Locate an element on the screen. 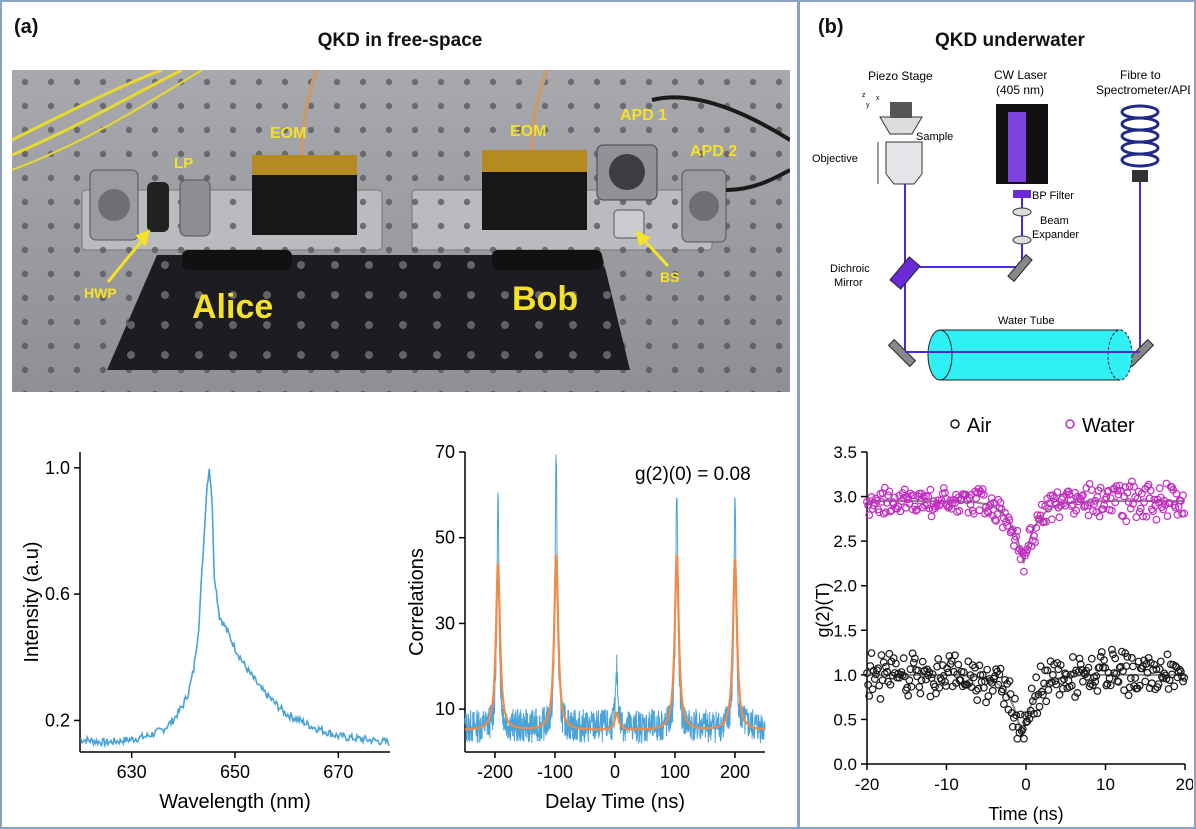 This screenshot has width=1196, height=829. axis-y-label: y is located at coordinates (868, 105).